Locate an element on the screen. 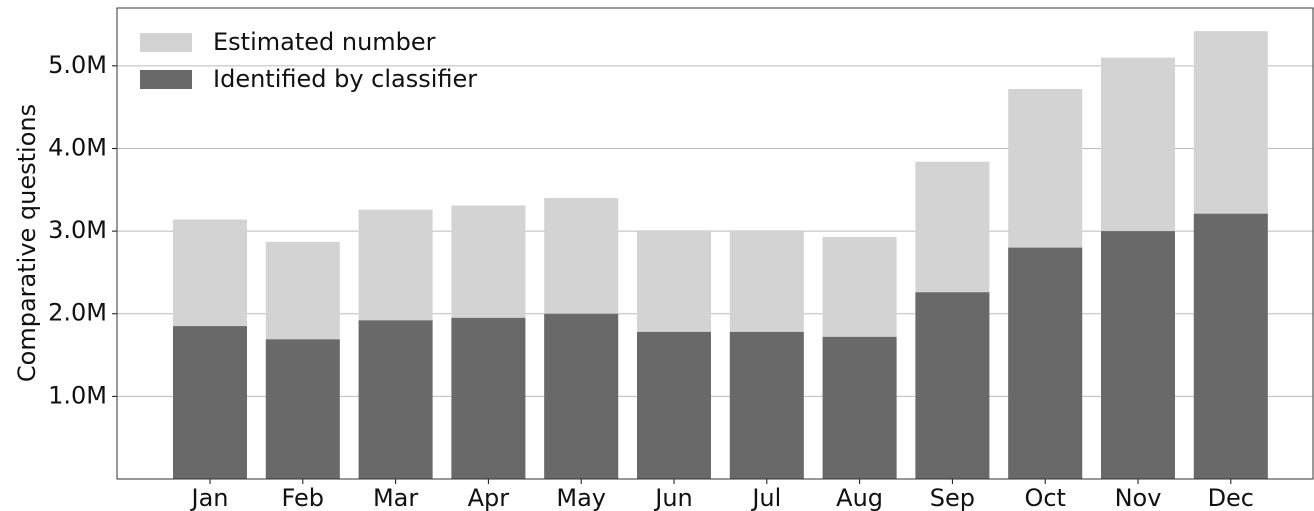 This screenshot has width=1314, height=511. x-tick-label: Feb is located at coordinates (303, 497).